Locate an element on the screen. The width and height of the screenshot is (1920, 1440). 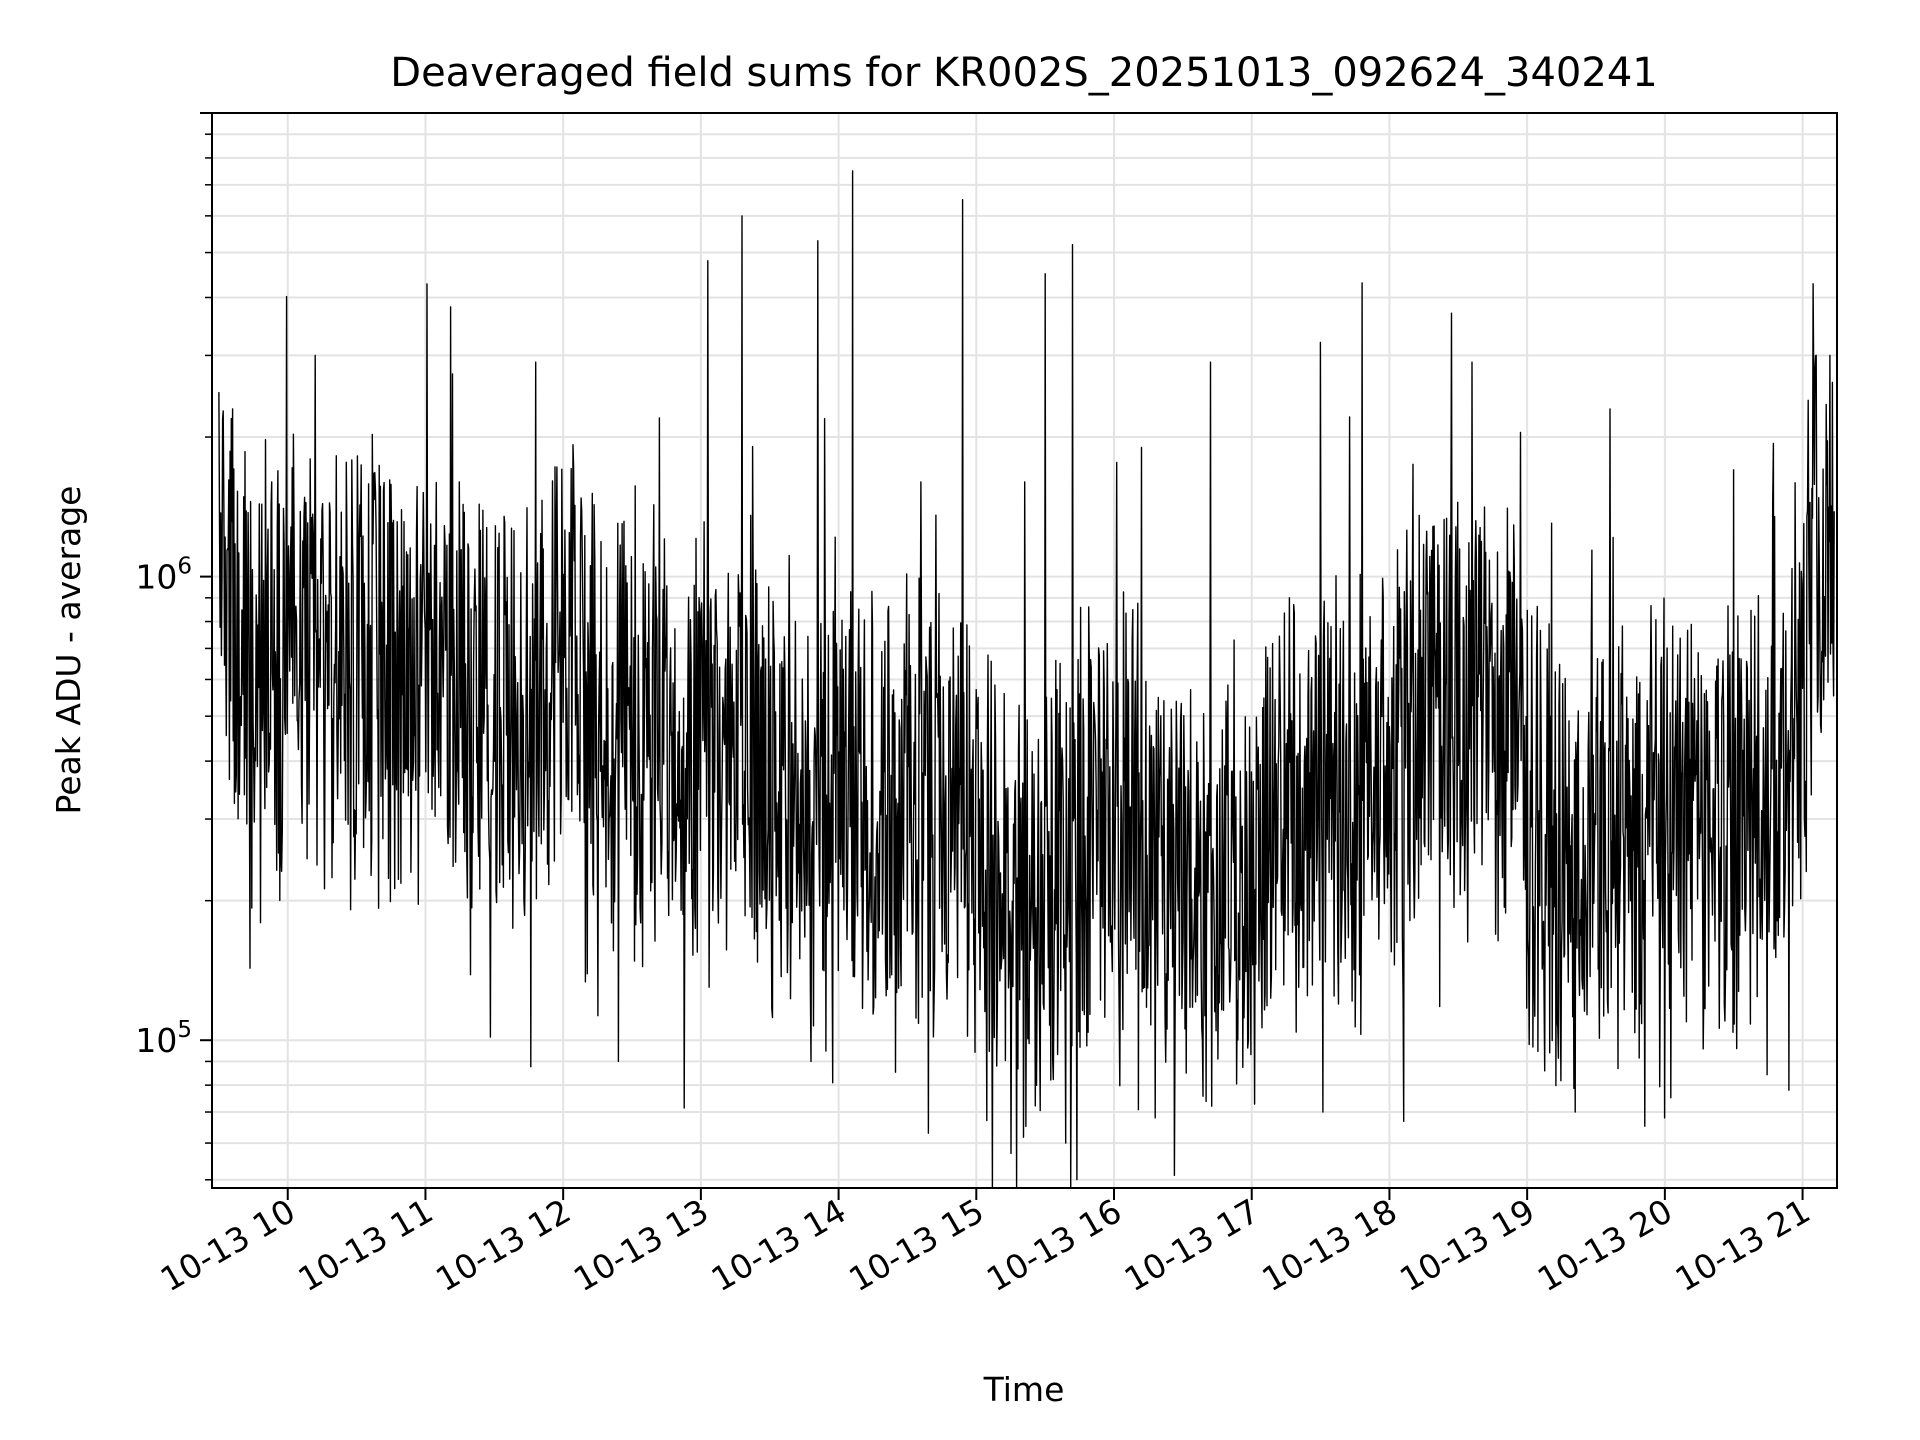
y-axis-label: Peak ADU - average is located at coordinates (68, 650).